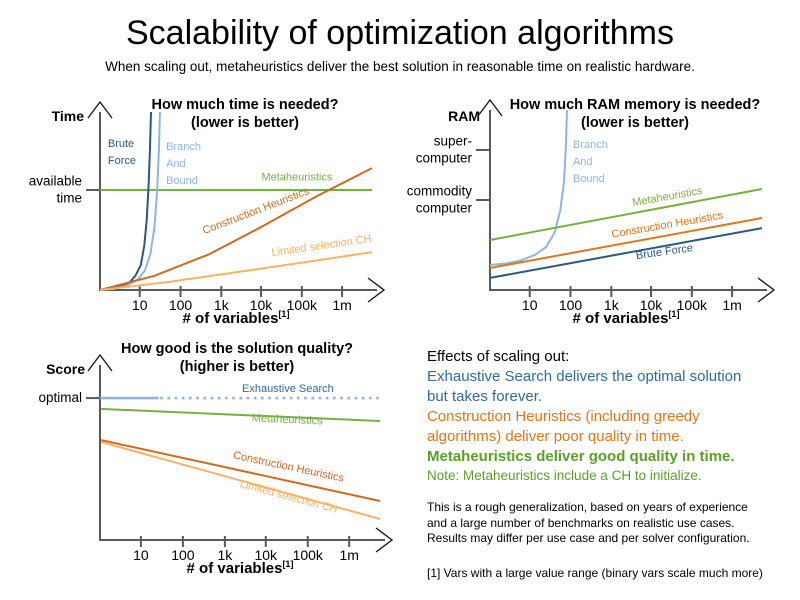 The width and height of the screenshot is (800, 600). Describe the element at coordinates (530, 305) in the screenshot. I see `ram-x-tick-label: 10` at that location.